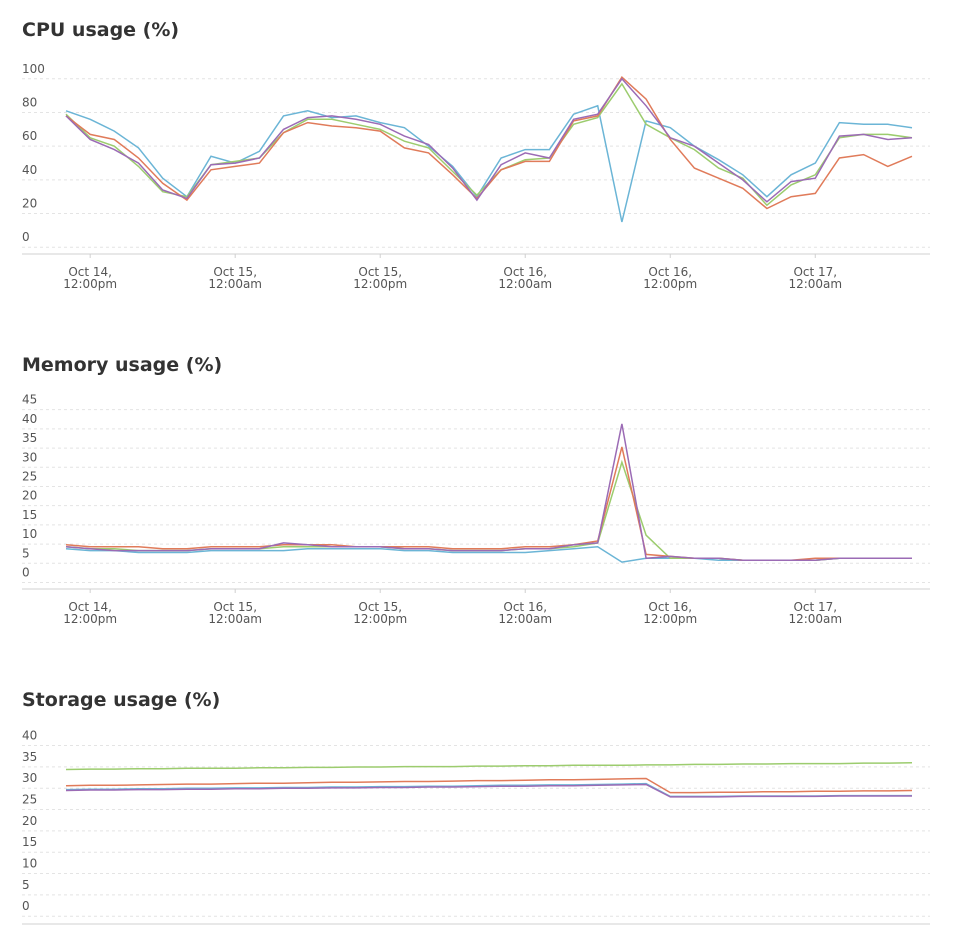  Describe the element at coordinates (122, 365) in the screenshot. I see `chart-title: Memory usage (%)` at that location.